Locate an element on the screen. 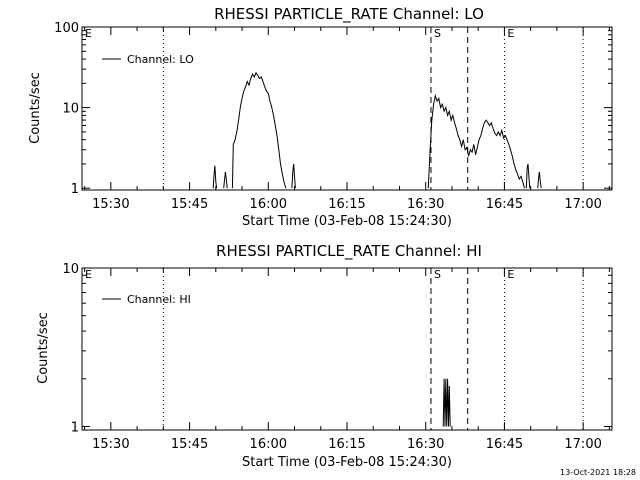 Image resolution: width=640 pixels, height=480 pixels. lo-x-tick-label-3: 16:15 is located at coordinates (346, 204).